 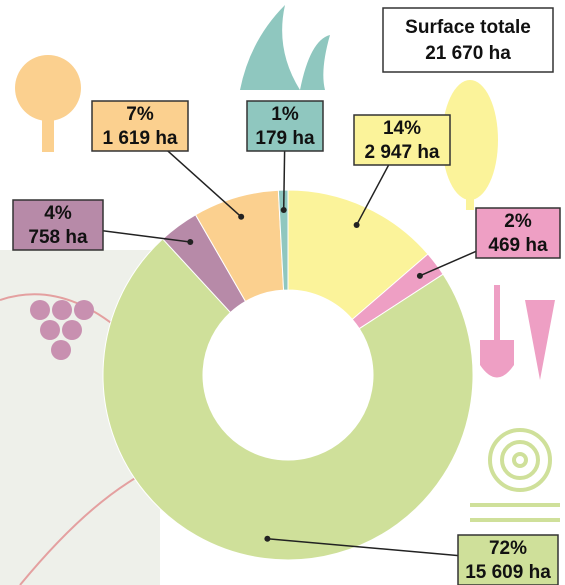 What do you see at coordinates (62, 330) in the screenshot?
I see `grape-icon` at bounding box center [62, 330].